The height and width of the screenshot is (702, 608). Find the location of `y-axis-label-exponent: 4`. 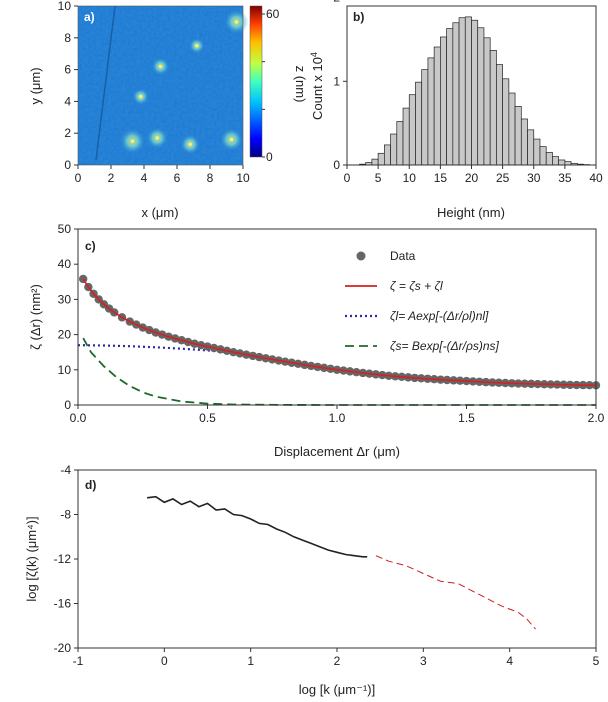

y-axis-label-exponent: 4 is located at coordinates (314, 54).